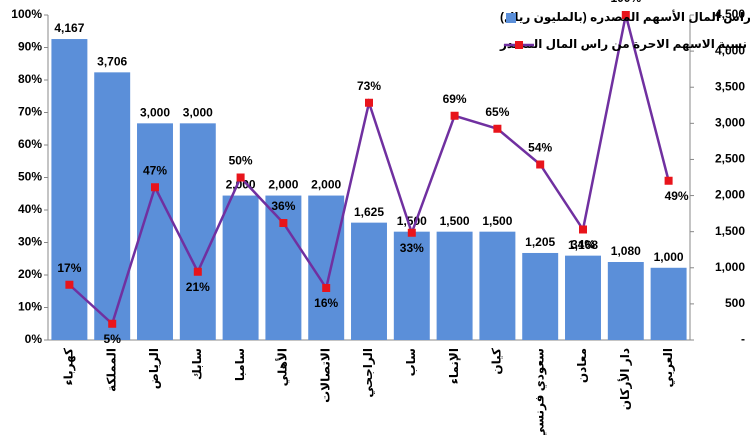 This screenshot has width=750, height=435. I want to click on y-tick-label: 60%, so click(30, 144).